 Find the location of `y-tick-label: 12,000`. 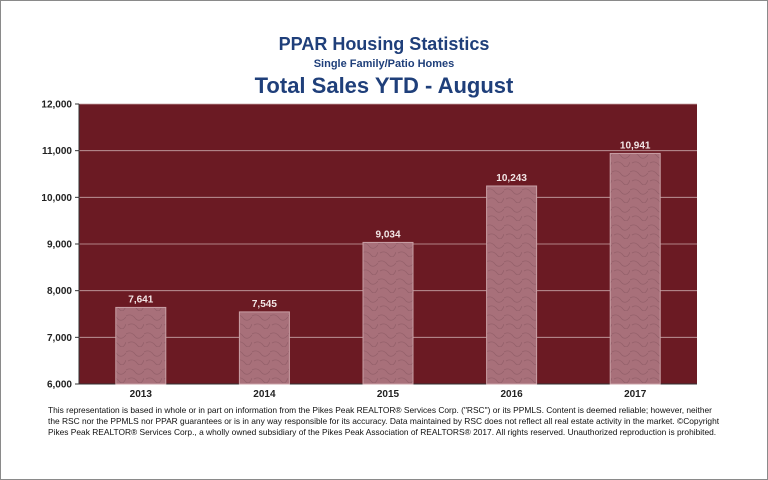

y-tick-label: 12,000 is located at coordinates (56, 105).